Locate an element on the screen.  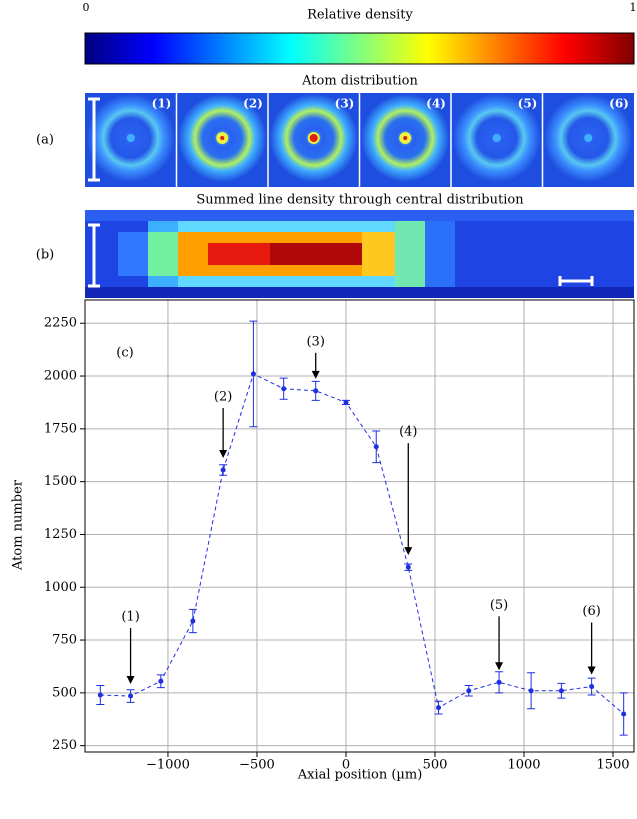
colorbar-min: 0 is located at coordinates (86, 7).